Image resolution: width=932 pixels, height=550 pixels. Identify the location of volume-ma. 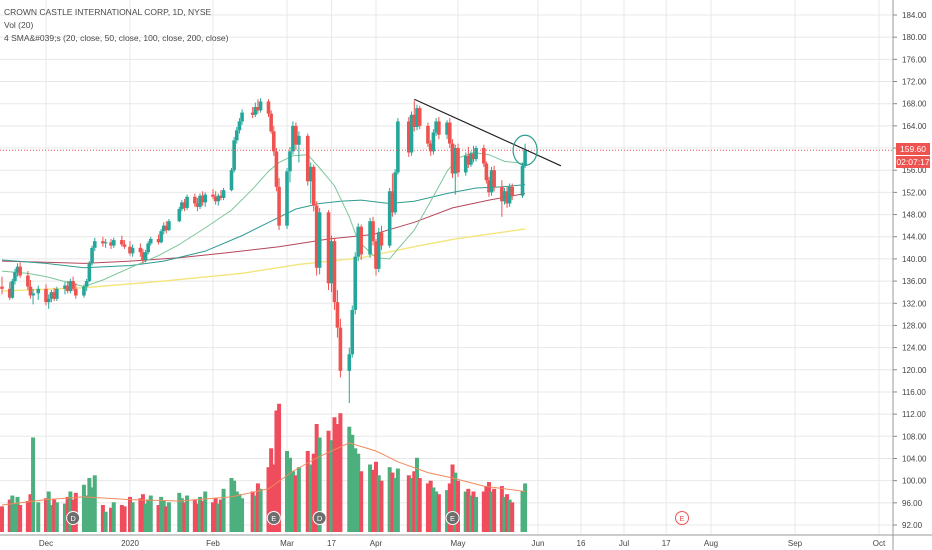
(263, 474).